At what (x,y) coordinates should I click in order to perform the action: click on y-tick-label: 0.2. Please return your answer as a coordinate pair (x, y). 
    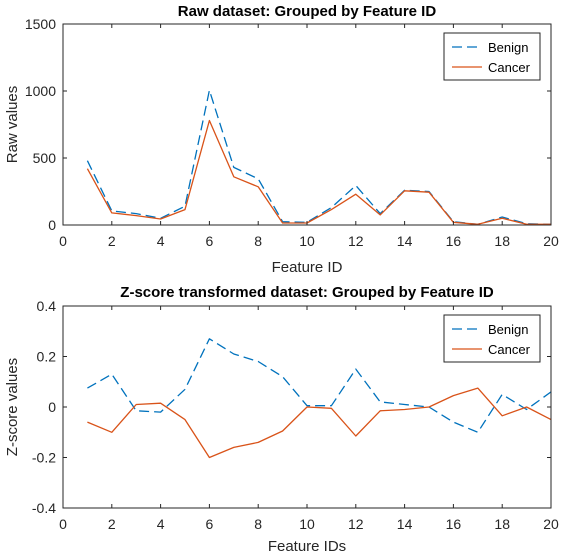
    Looking at the image, I should click on (47, 357).